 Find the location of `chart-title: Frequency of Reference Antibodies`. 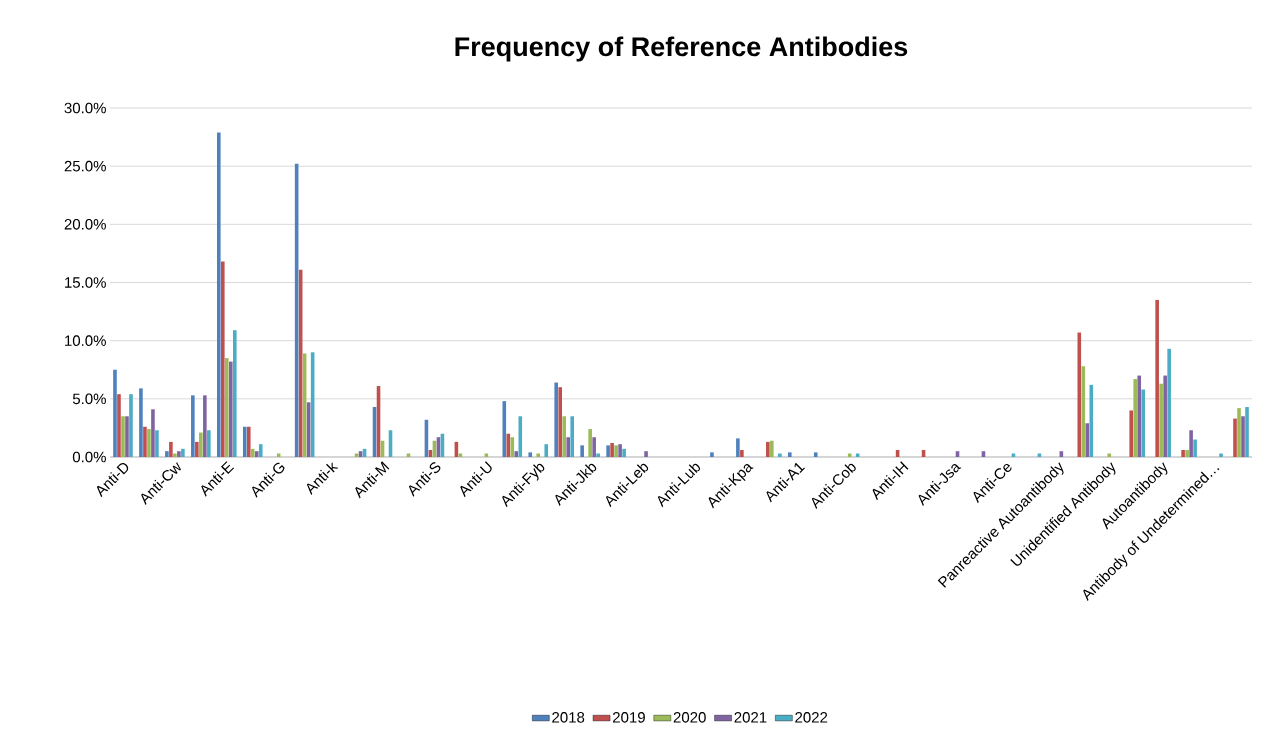

chart-title: Frequency of Reference Antibodies is located at coordinates (681, 49).